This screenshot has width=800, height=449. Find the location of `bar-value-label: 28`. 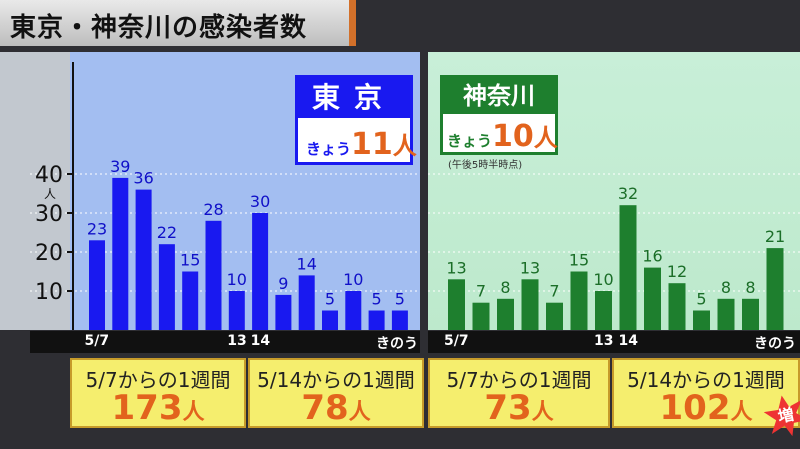

bar-value-label: 28 is located at coordinates (213, 209).